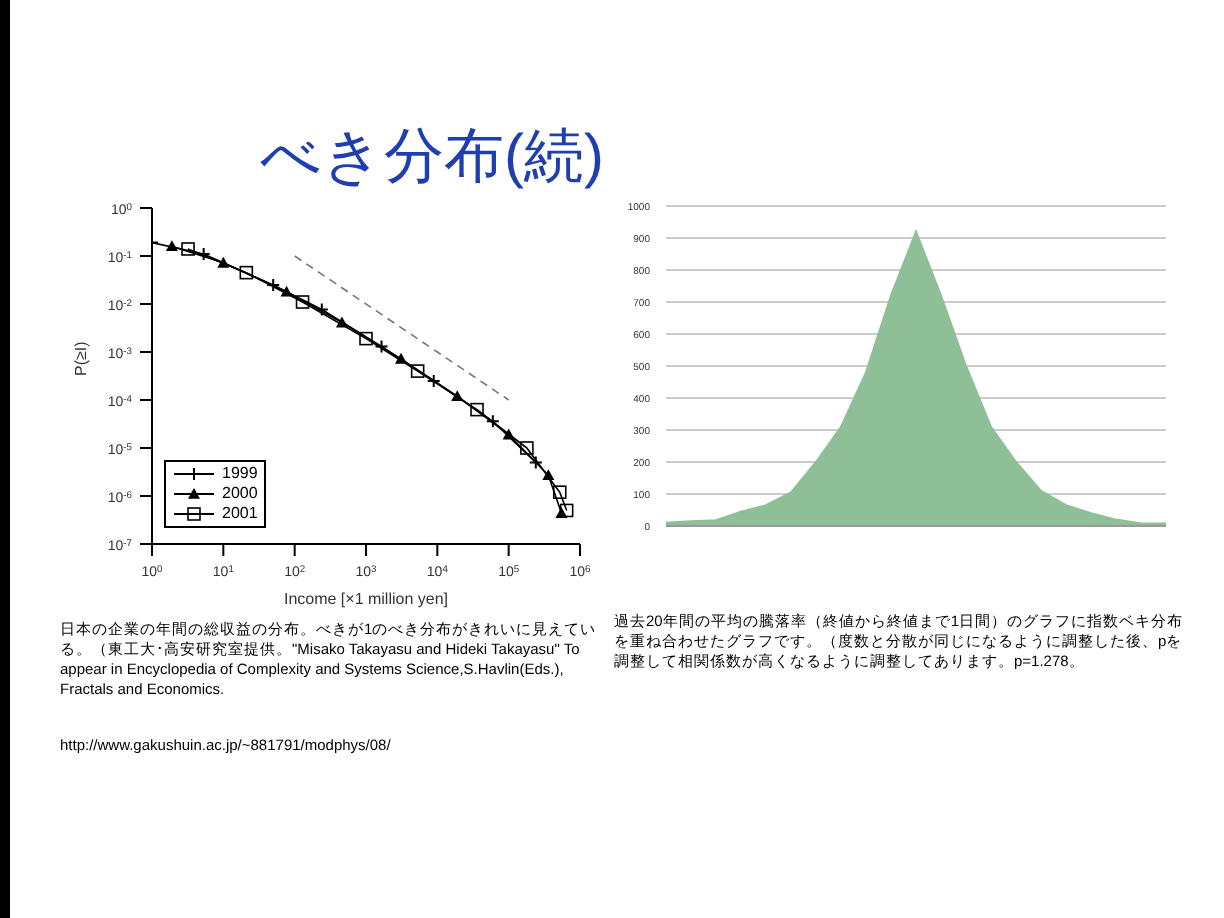 The height and width of the screenshot is (918, 1224). Describe the element at coordinates (240, 494) in the screenshot. I see `legend-label: 2000` at that location.